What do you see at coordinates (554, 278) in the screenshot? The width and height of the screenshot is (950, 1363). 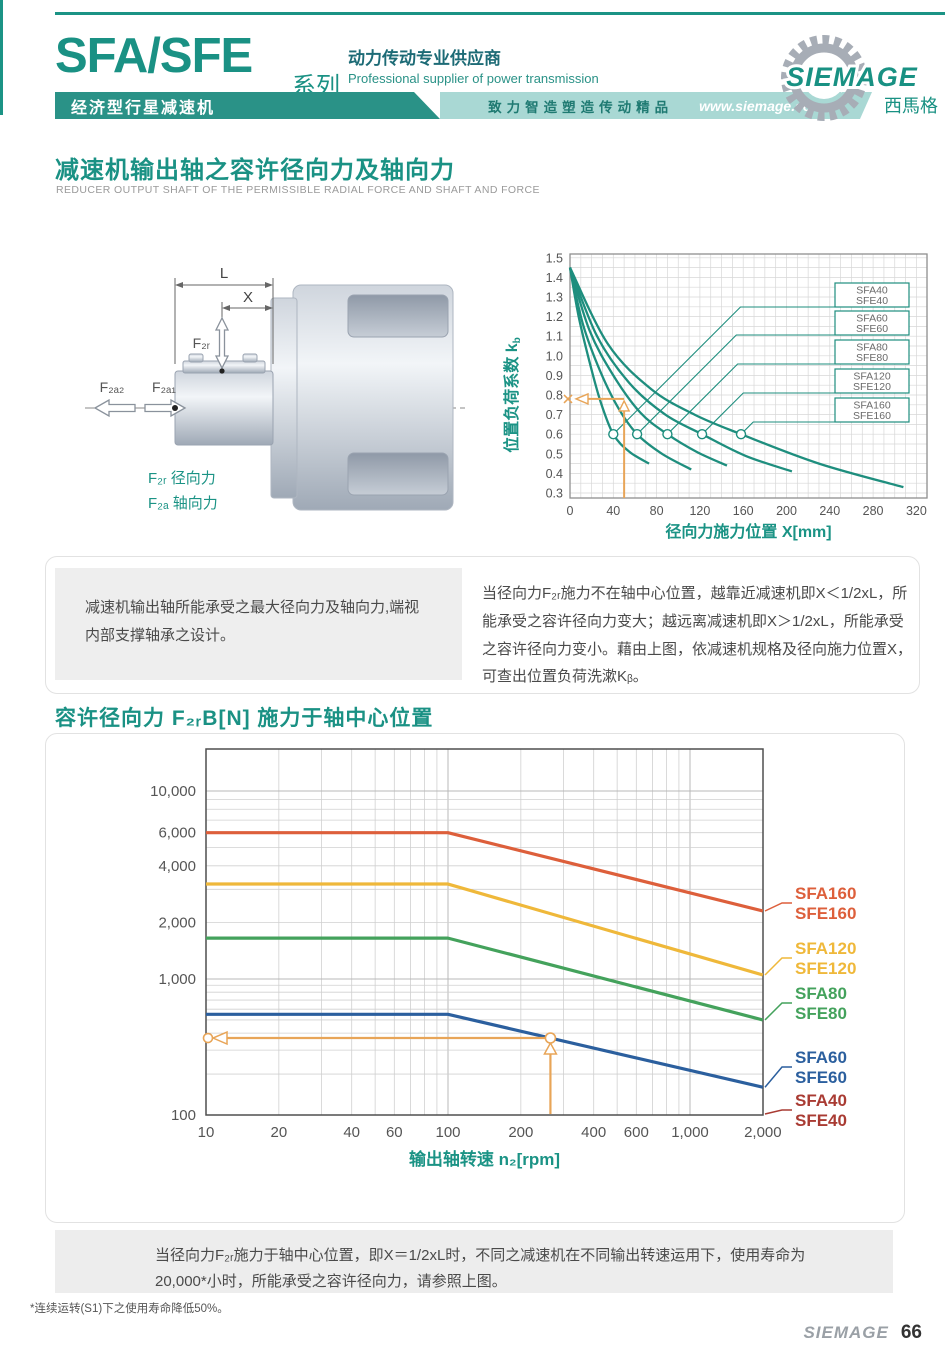 I see `svg-text: 1.4` at bounding box center [554, 278].